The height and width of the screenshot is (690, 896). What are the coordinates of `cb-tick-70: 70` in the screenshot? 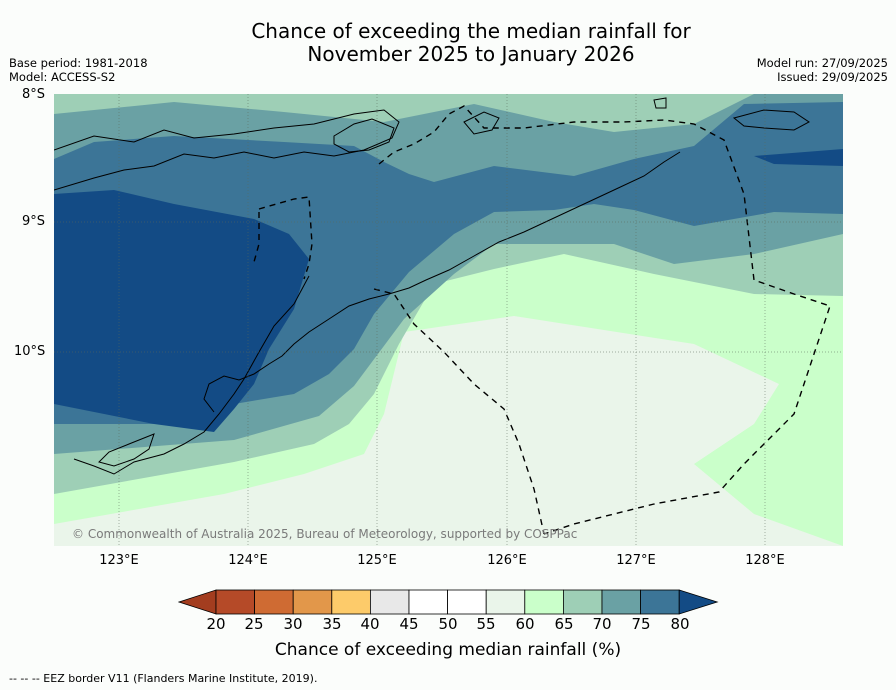 It's located at (602, 624).